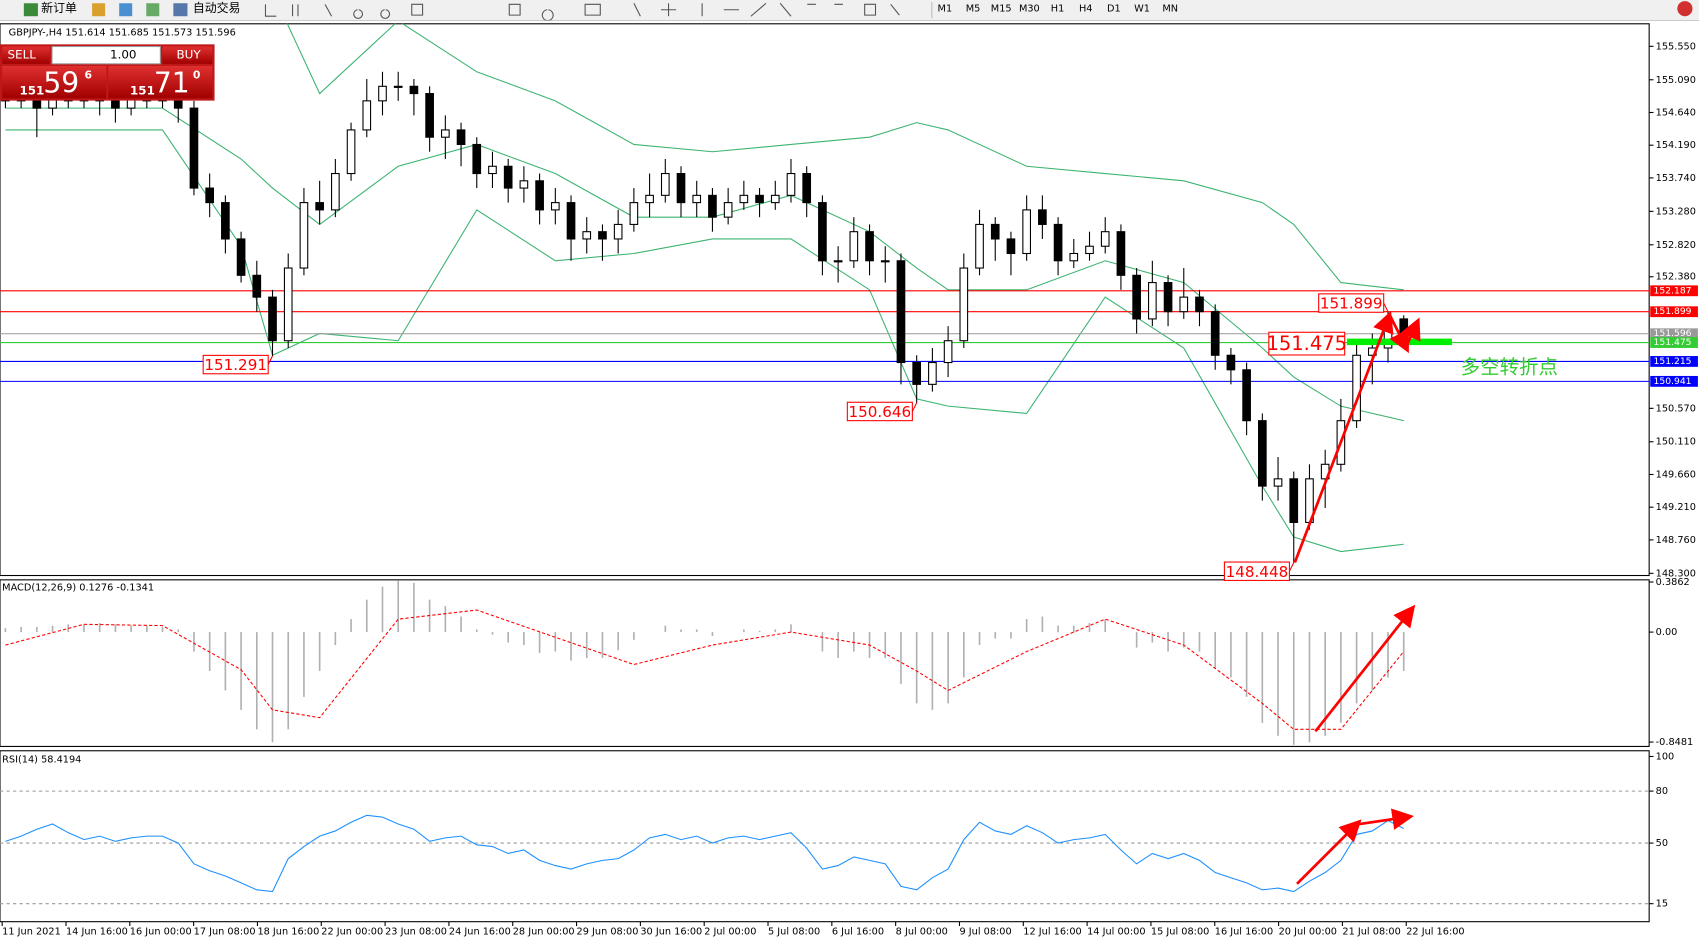  I want to click on x-tick-label: 18 Jun 16:00, so click(288, 931).